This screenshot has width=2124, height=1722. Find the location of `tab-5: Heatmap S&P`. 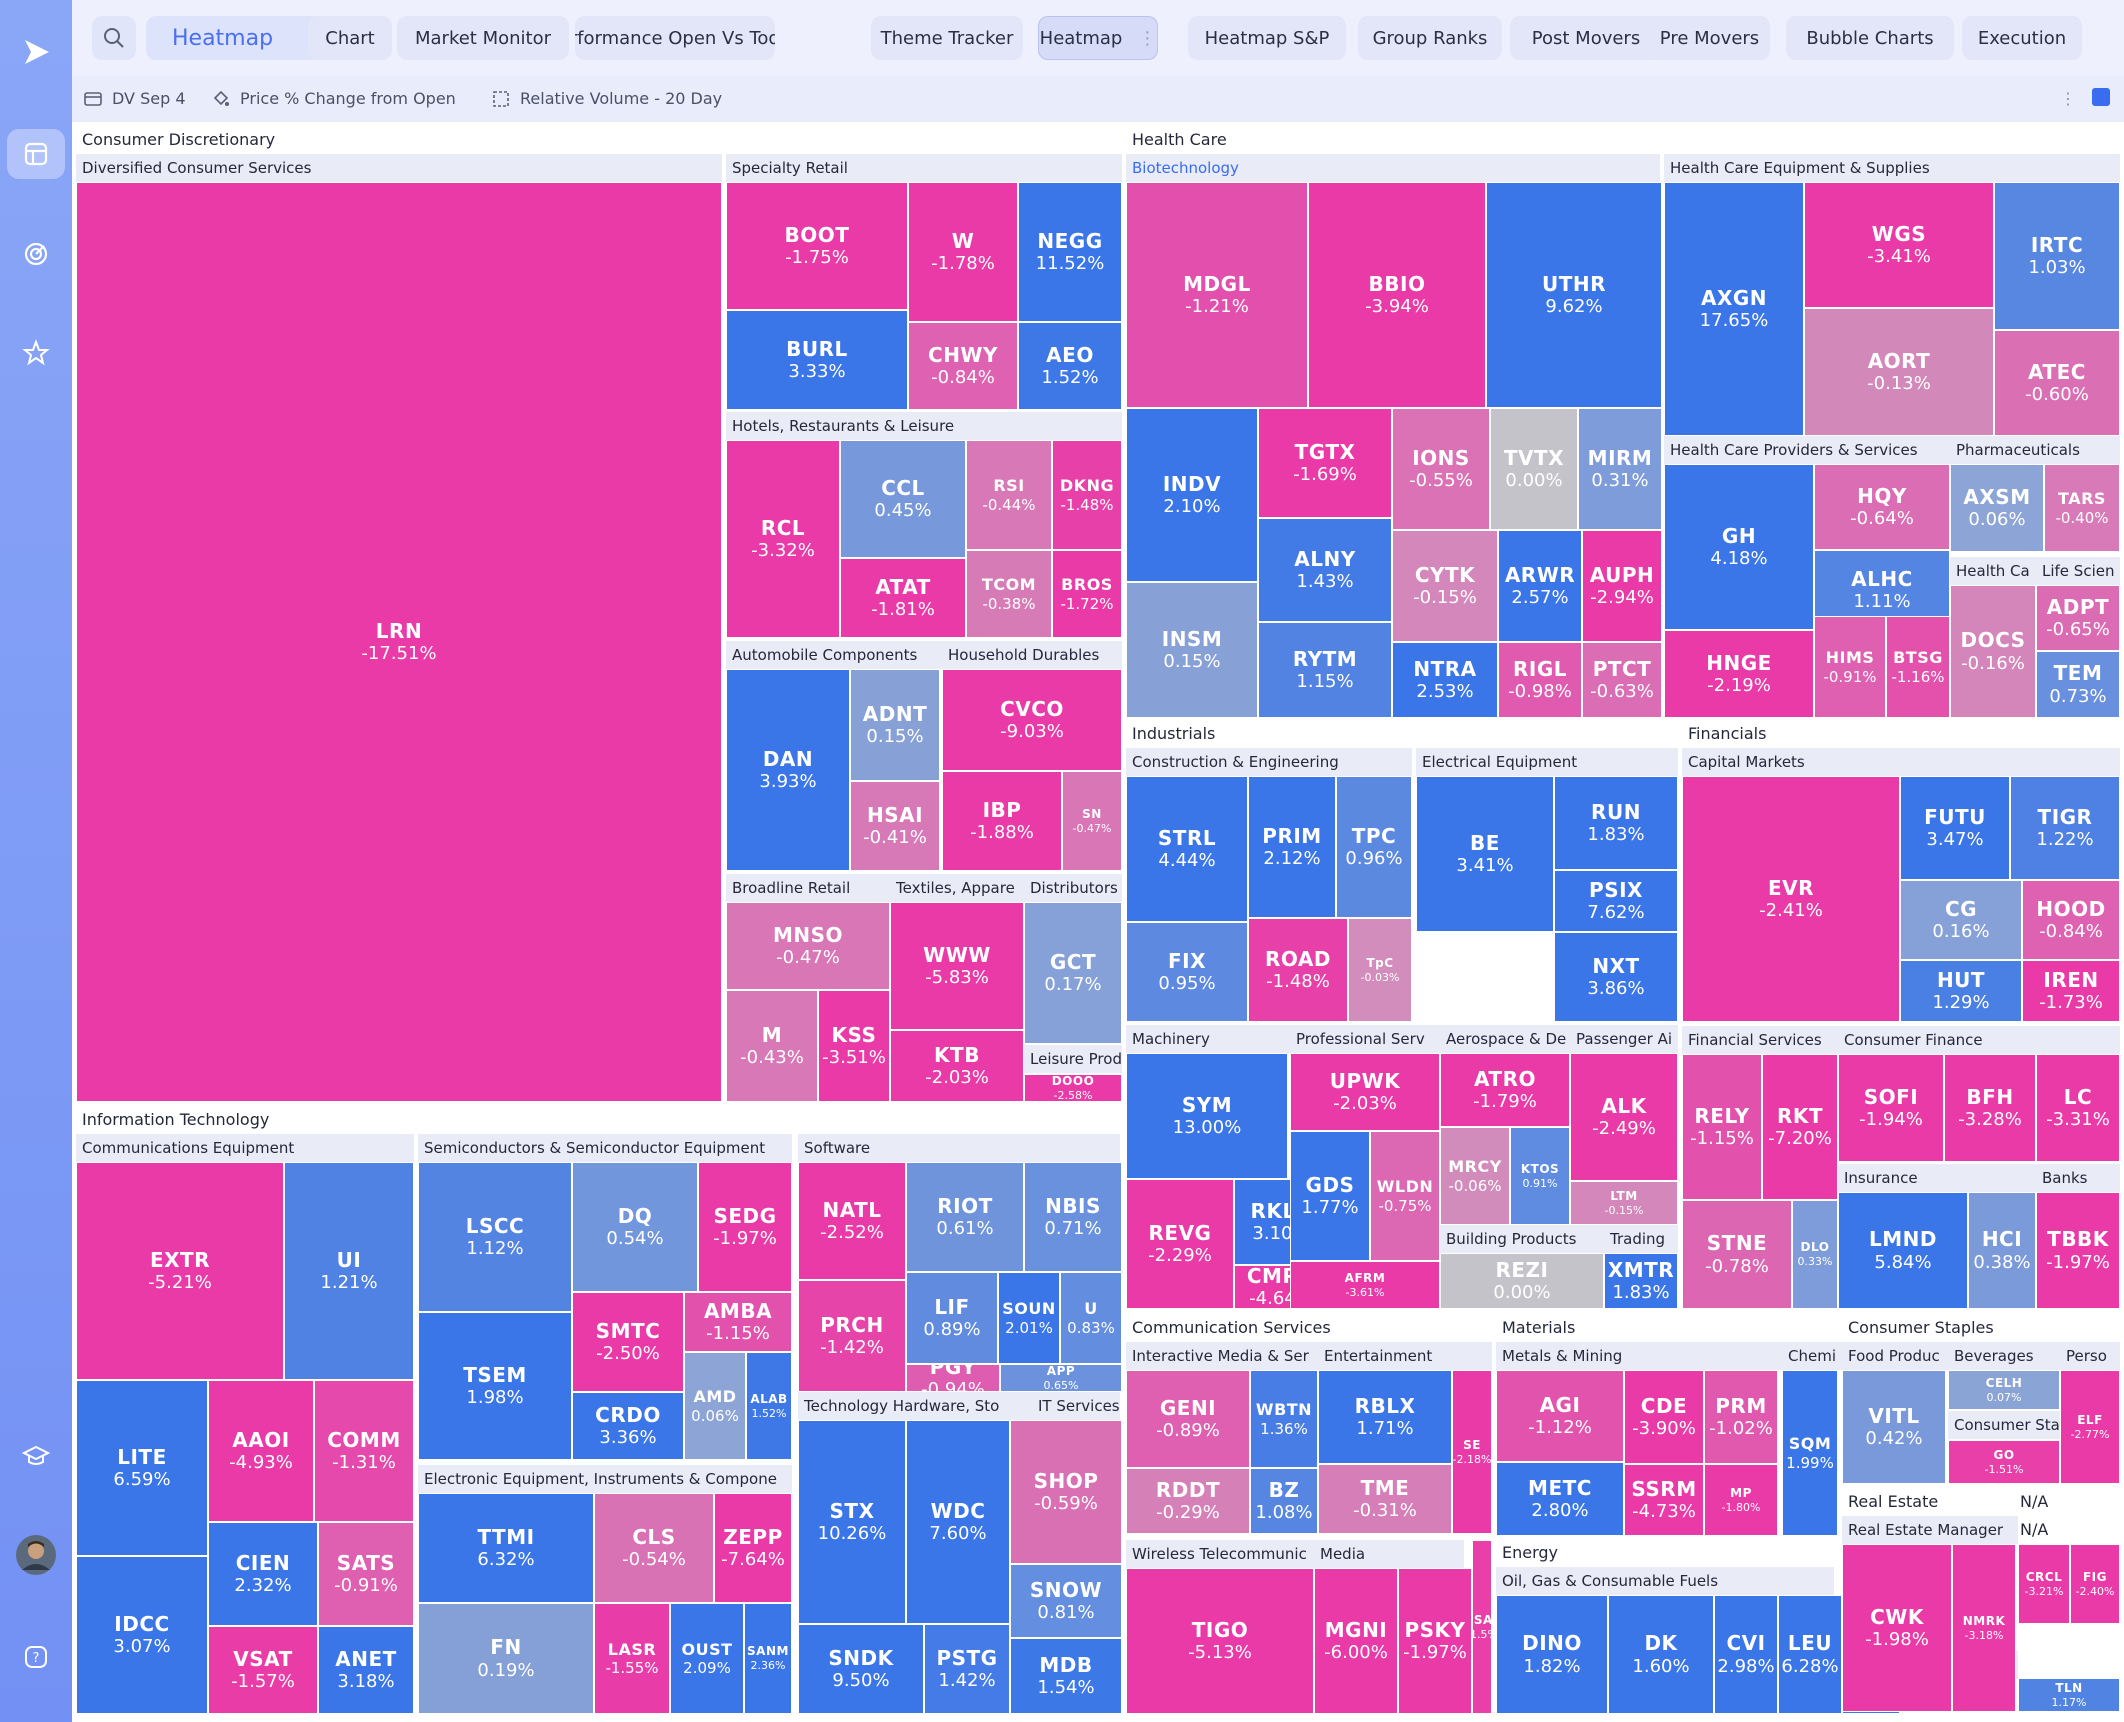

tab-5: Heatmap S&P is located at coordinates (1267, 38).